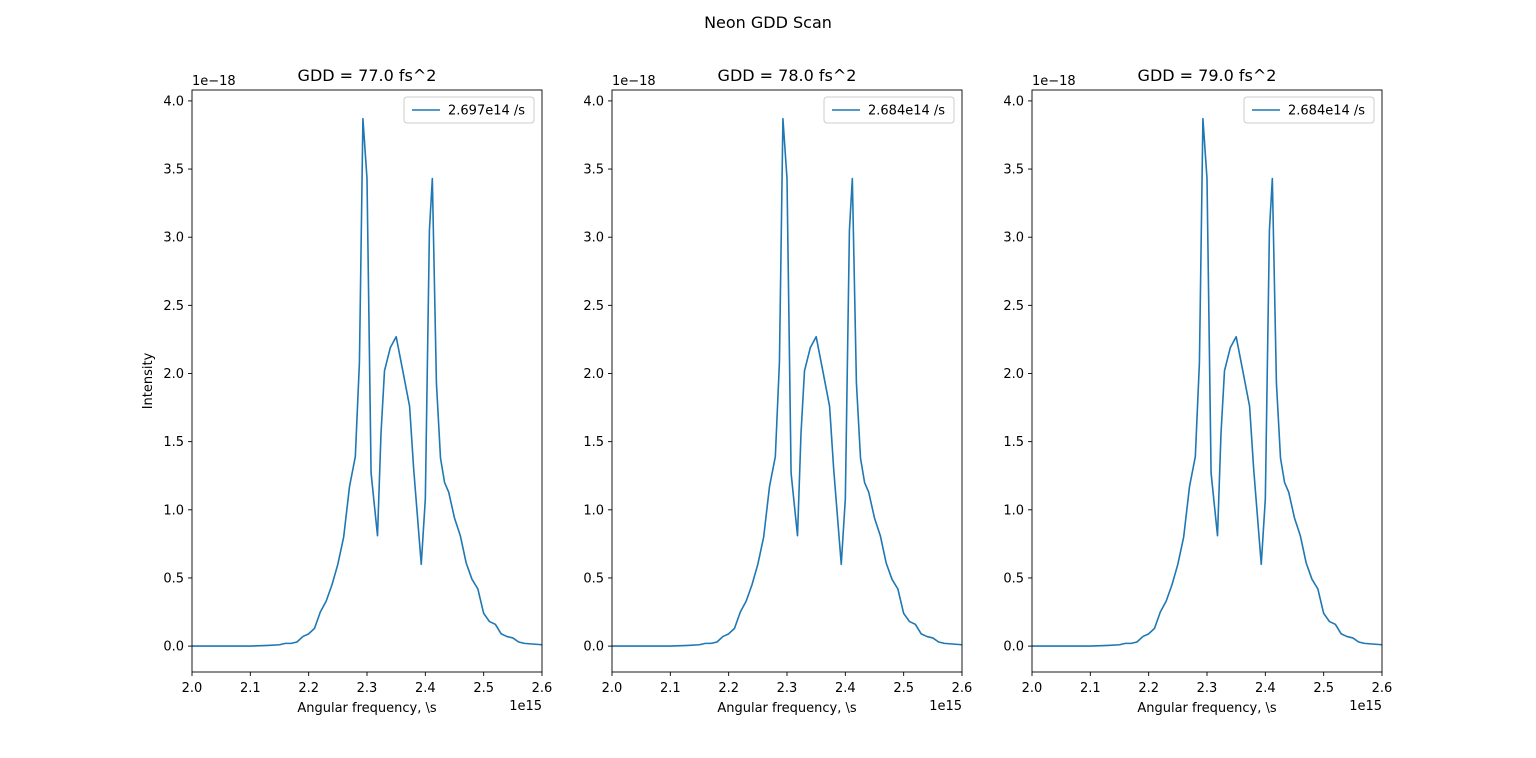 This screenshot has width=1536, height=758. What do you see at coordinates (148, 380) in the screenshot?
I see `y-axis-label: Intensity` at bounding box center [148, 380].